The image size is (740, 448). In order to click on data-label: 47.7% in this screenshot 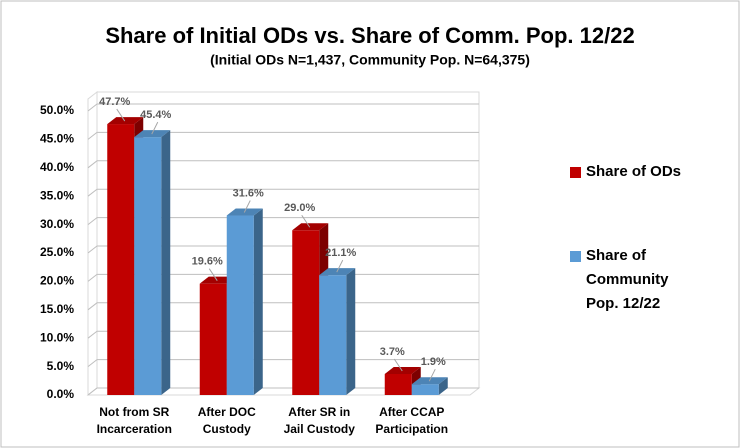, I will do `click(114, 102)`.